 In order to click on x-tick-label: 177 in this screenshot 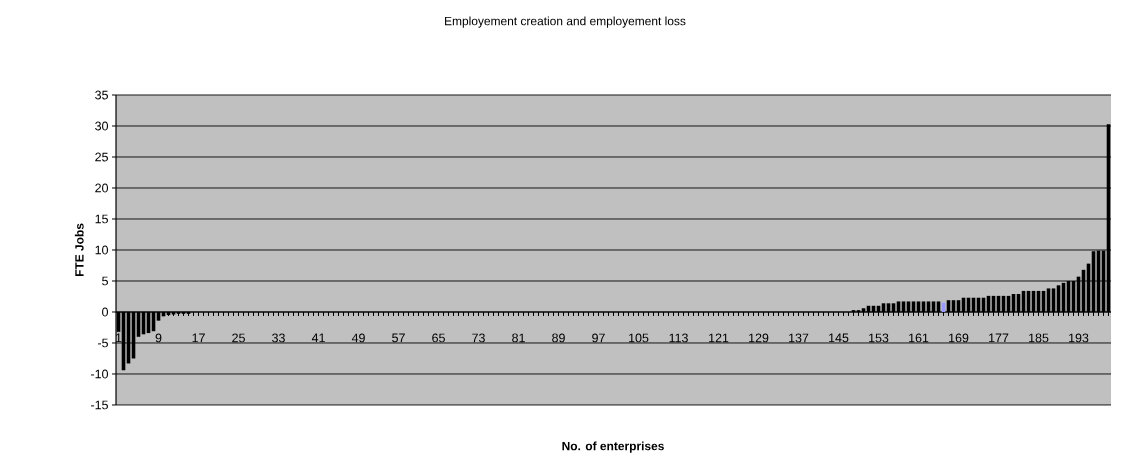, I will do `click(999, 338)`.